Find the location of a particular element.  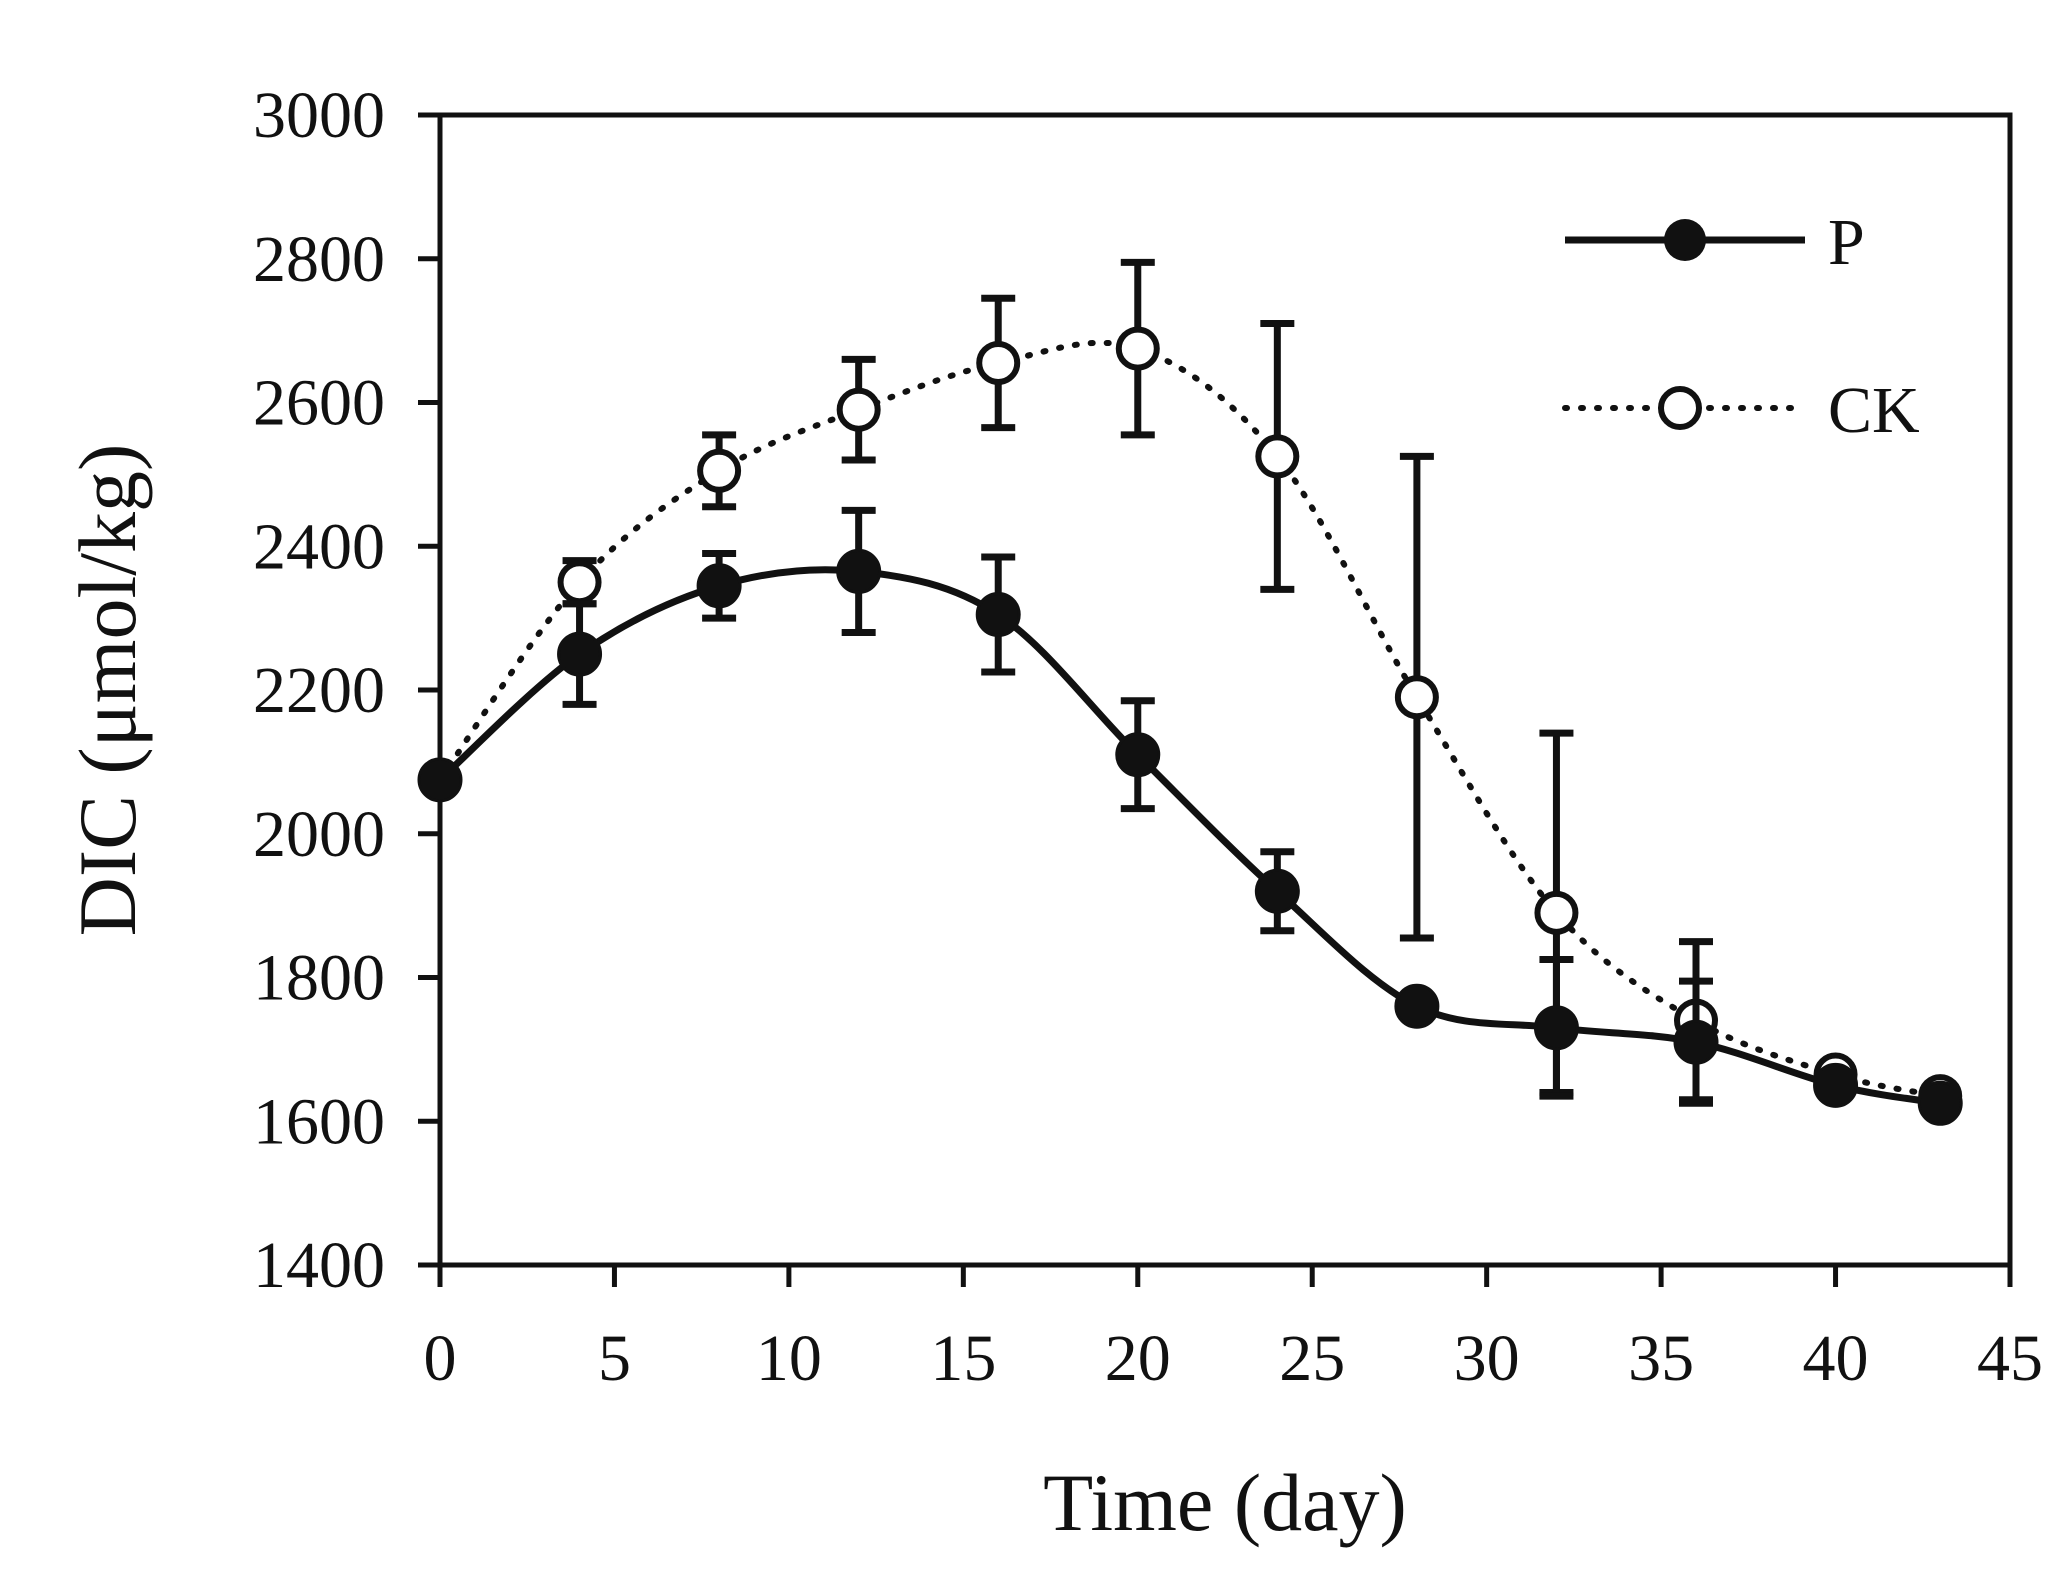

y-tick-label-2400: 2400 is located at coordinates (319, 546).